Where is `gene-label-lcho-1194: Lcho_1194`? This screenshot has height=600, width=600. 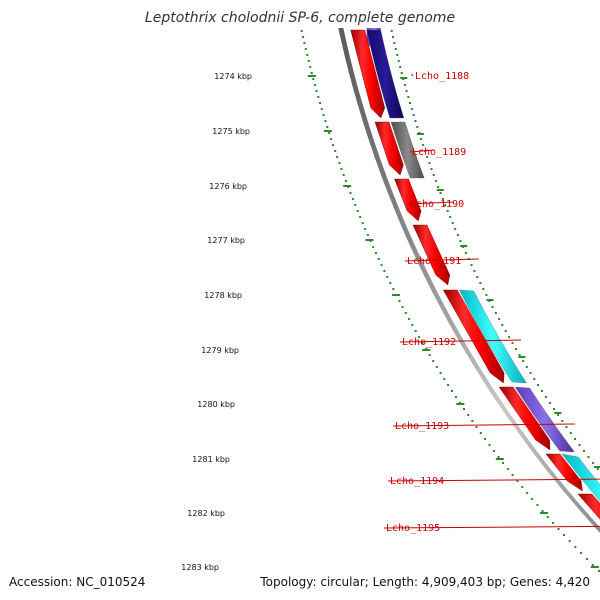 gene-label-lcho-1194: Lcho_1194 is located at coordinates (417, 481).